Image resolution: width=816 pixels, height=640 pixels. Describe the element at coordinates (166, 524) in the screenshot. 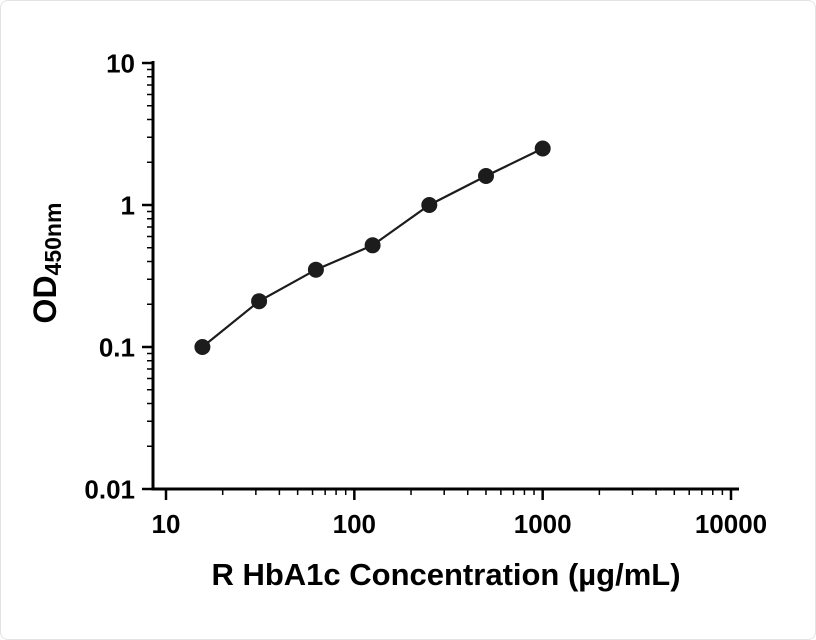

I see `x-tick-label: 10` at that location.